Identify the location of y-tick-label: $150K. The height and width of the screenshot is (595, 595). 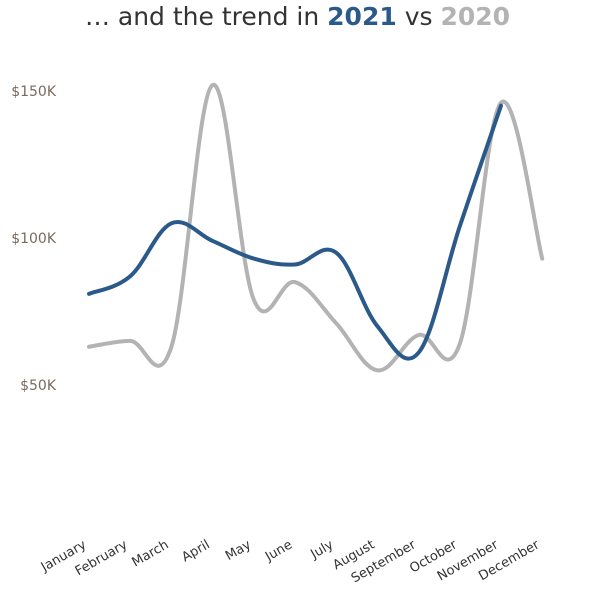
(34, 92).